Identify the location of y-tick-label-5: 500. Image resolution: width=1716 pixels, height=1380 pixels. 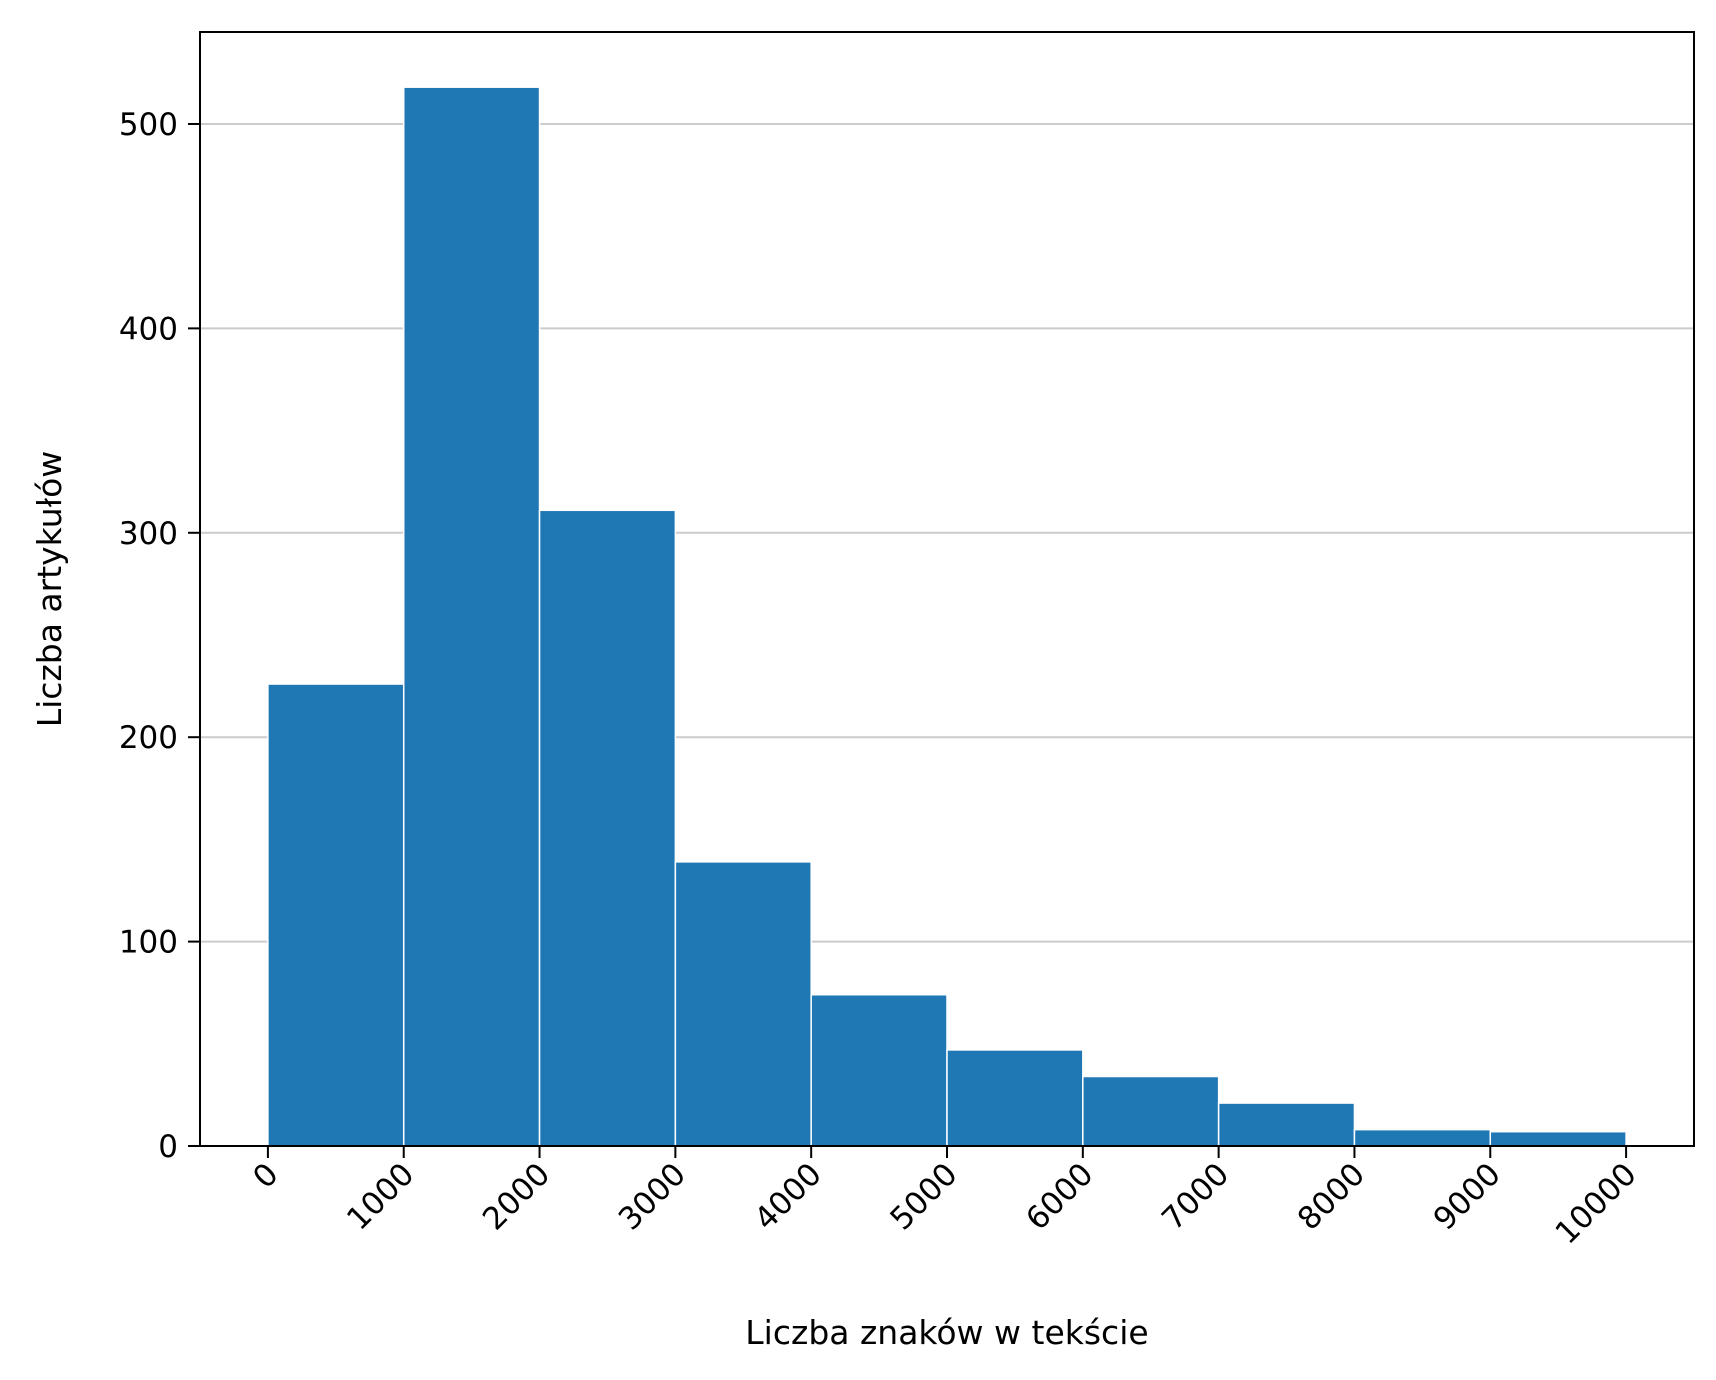
(148, 125).